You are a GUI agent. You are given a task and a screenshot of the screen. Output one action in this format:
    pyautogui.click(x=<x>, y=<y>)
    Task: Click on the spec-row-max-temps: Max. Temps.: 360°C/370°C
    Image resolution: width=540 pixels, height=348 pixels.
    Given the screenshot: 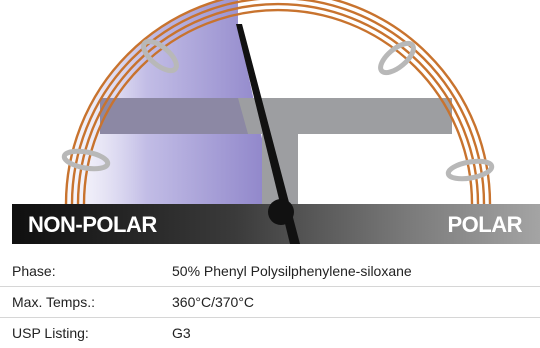 What is the action you would take?
    pyautogui.click(x=270, y=302)
    